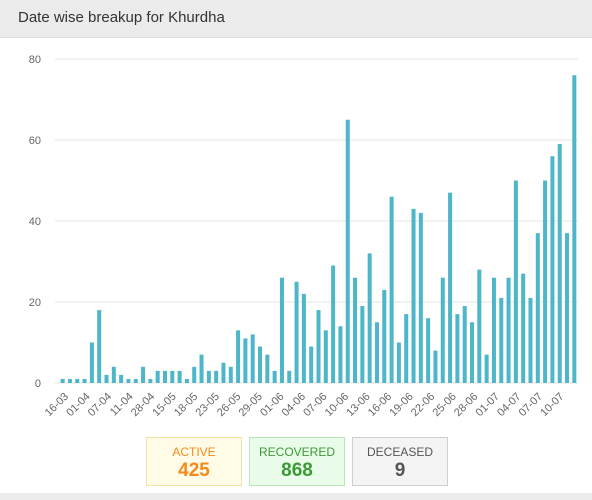 The width and height of the screenshot is (592, 500). Describe the element at coordinates (294, 405) in the screenshot. I see `x-tick-label: 04-06` at that location.